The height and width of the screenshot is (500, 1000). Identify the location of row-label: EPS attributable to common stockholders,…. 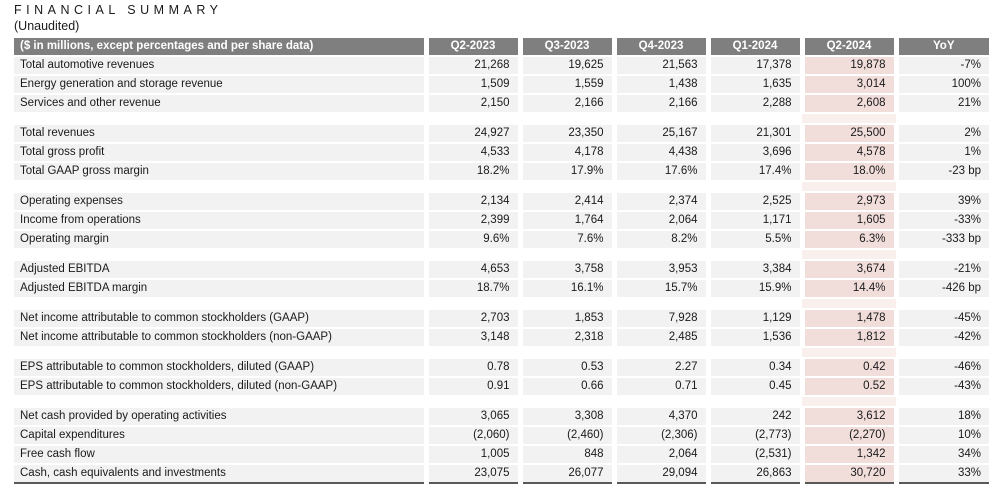
(220, 387).